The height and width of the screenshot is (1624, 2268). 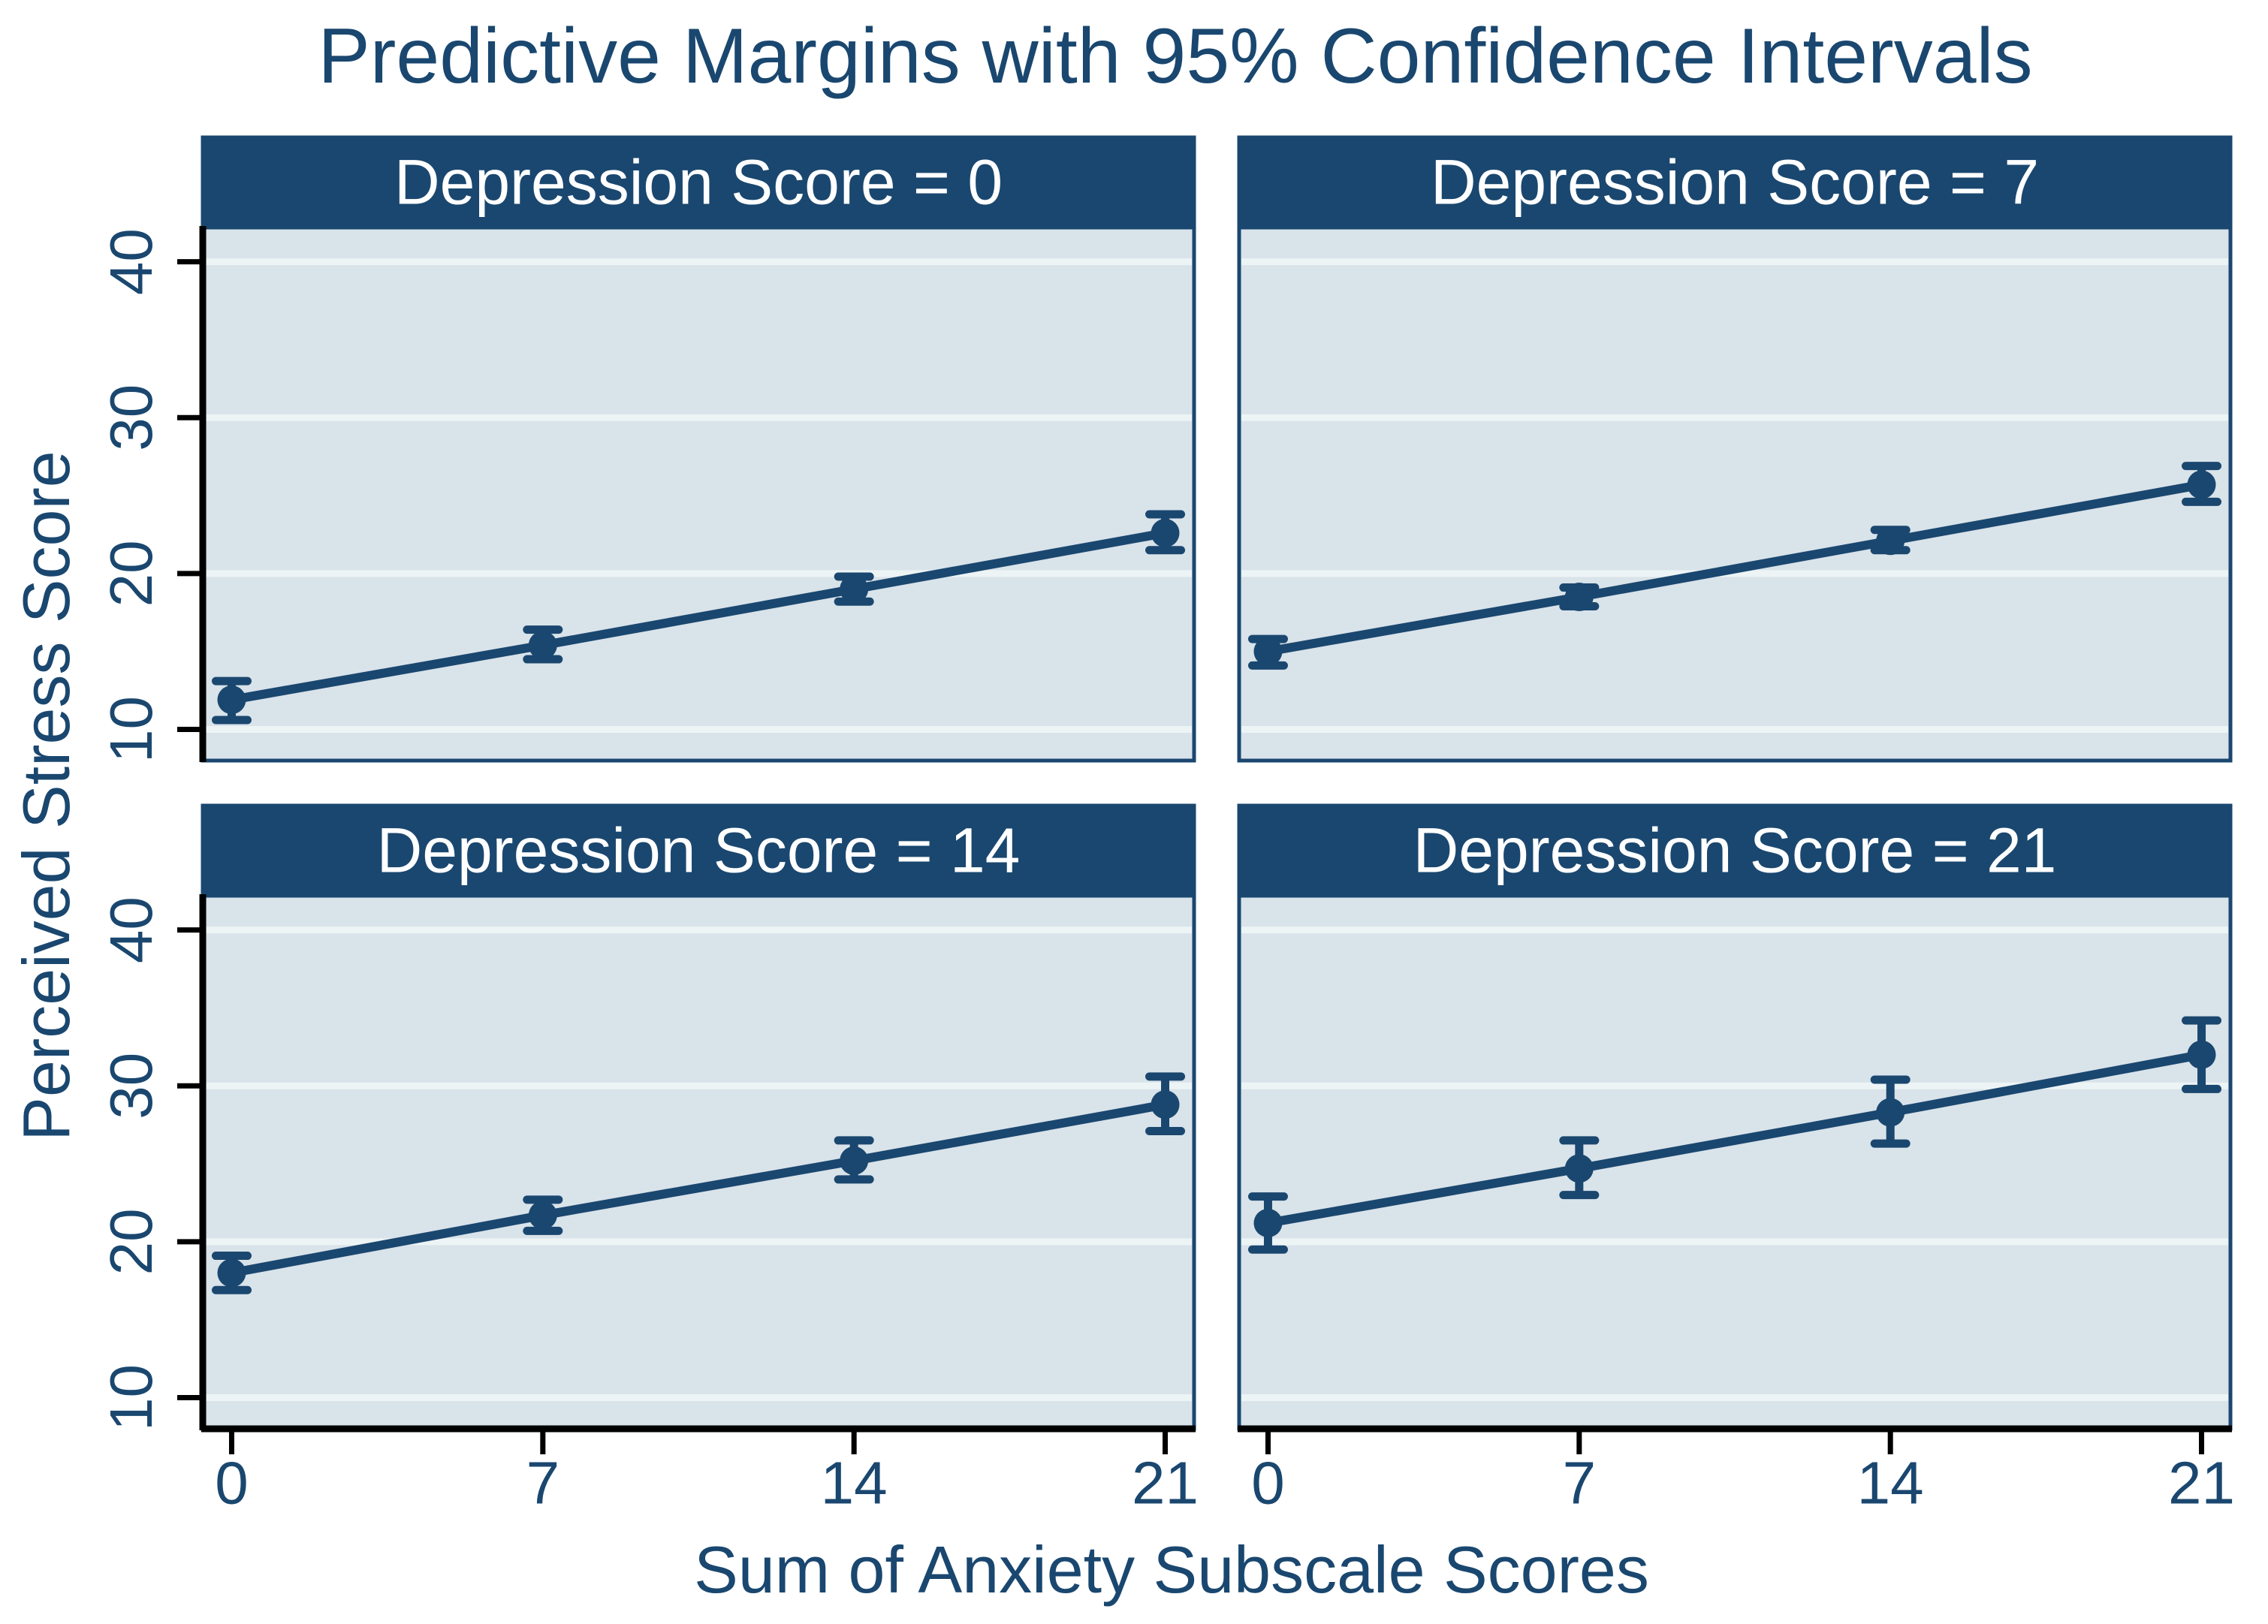 What do you see at coordinates (1171, 1569) in the screenshot?
I see `x-axis-label: Sum of Anxiety Subscale Scores` at bounding box center [1171, 1569].